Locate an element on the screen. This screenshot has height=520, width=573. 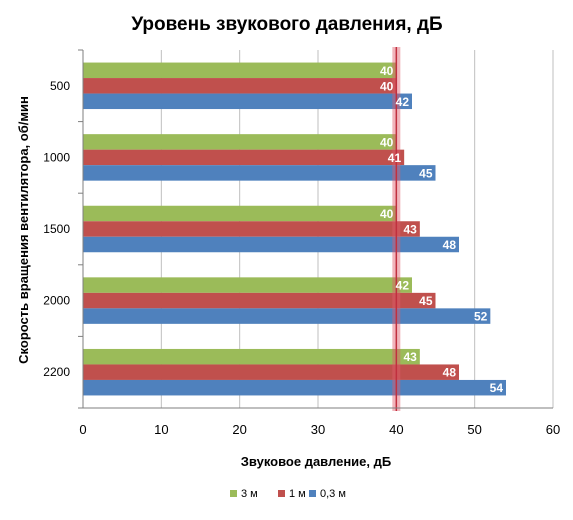
legend-label: 3 м is located at coordinates (249, 494).